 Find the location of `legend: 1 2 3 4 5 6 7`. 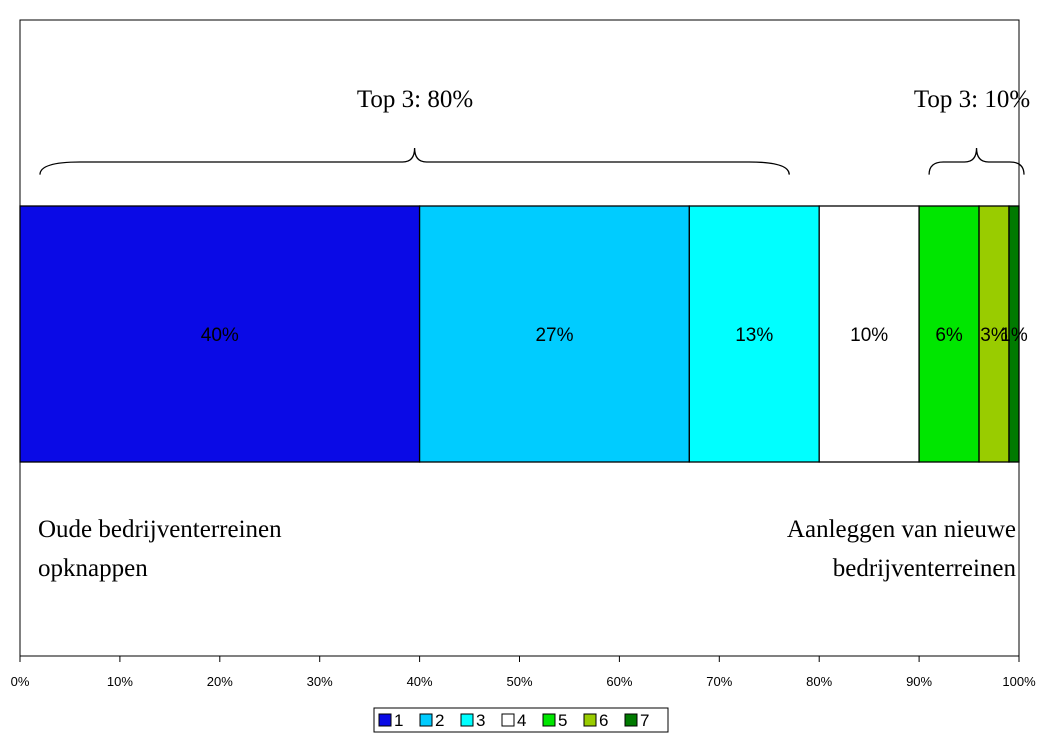

legend: 1 2 3 4 5 6 7 is located at coordinates (521, 720).